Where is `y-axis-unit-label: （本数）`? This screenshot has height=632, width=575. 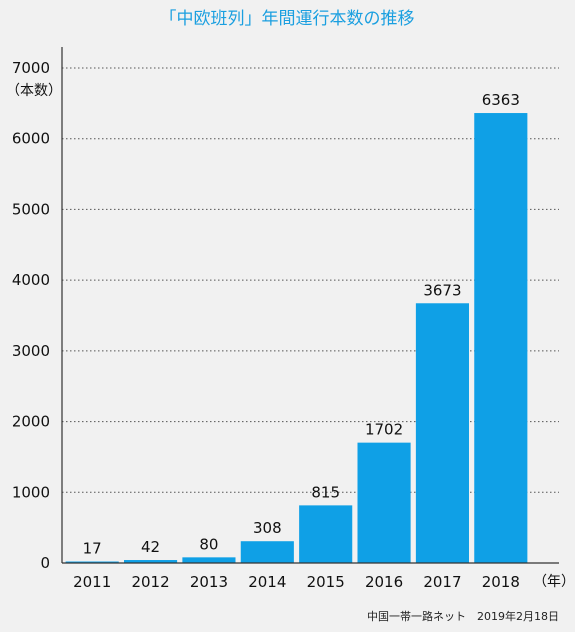 y-axis-unit-label: （本数） is located at coordinates (34, 91).